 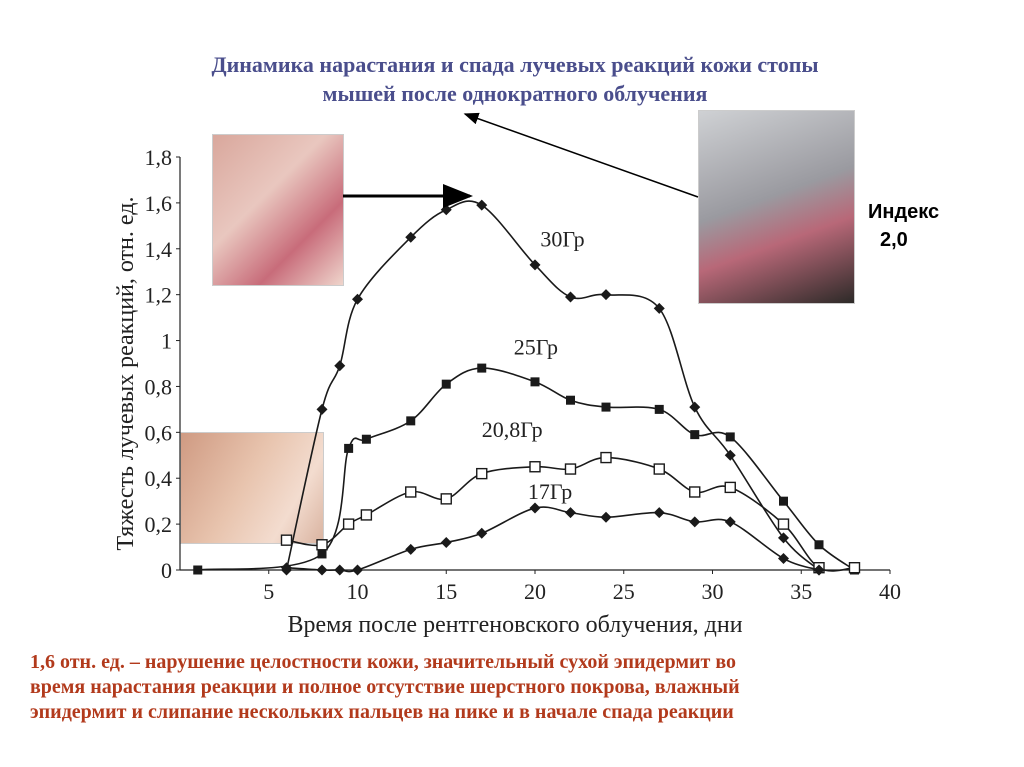 What do you see at coordinates (159, 295) in the screenshot?
I see `y-tick-label: 1,2` at bounding box center [159, 295].